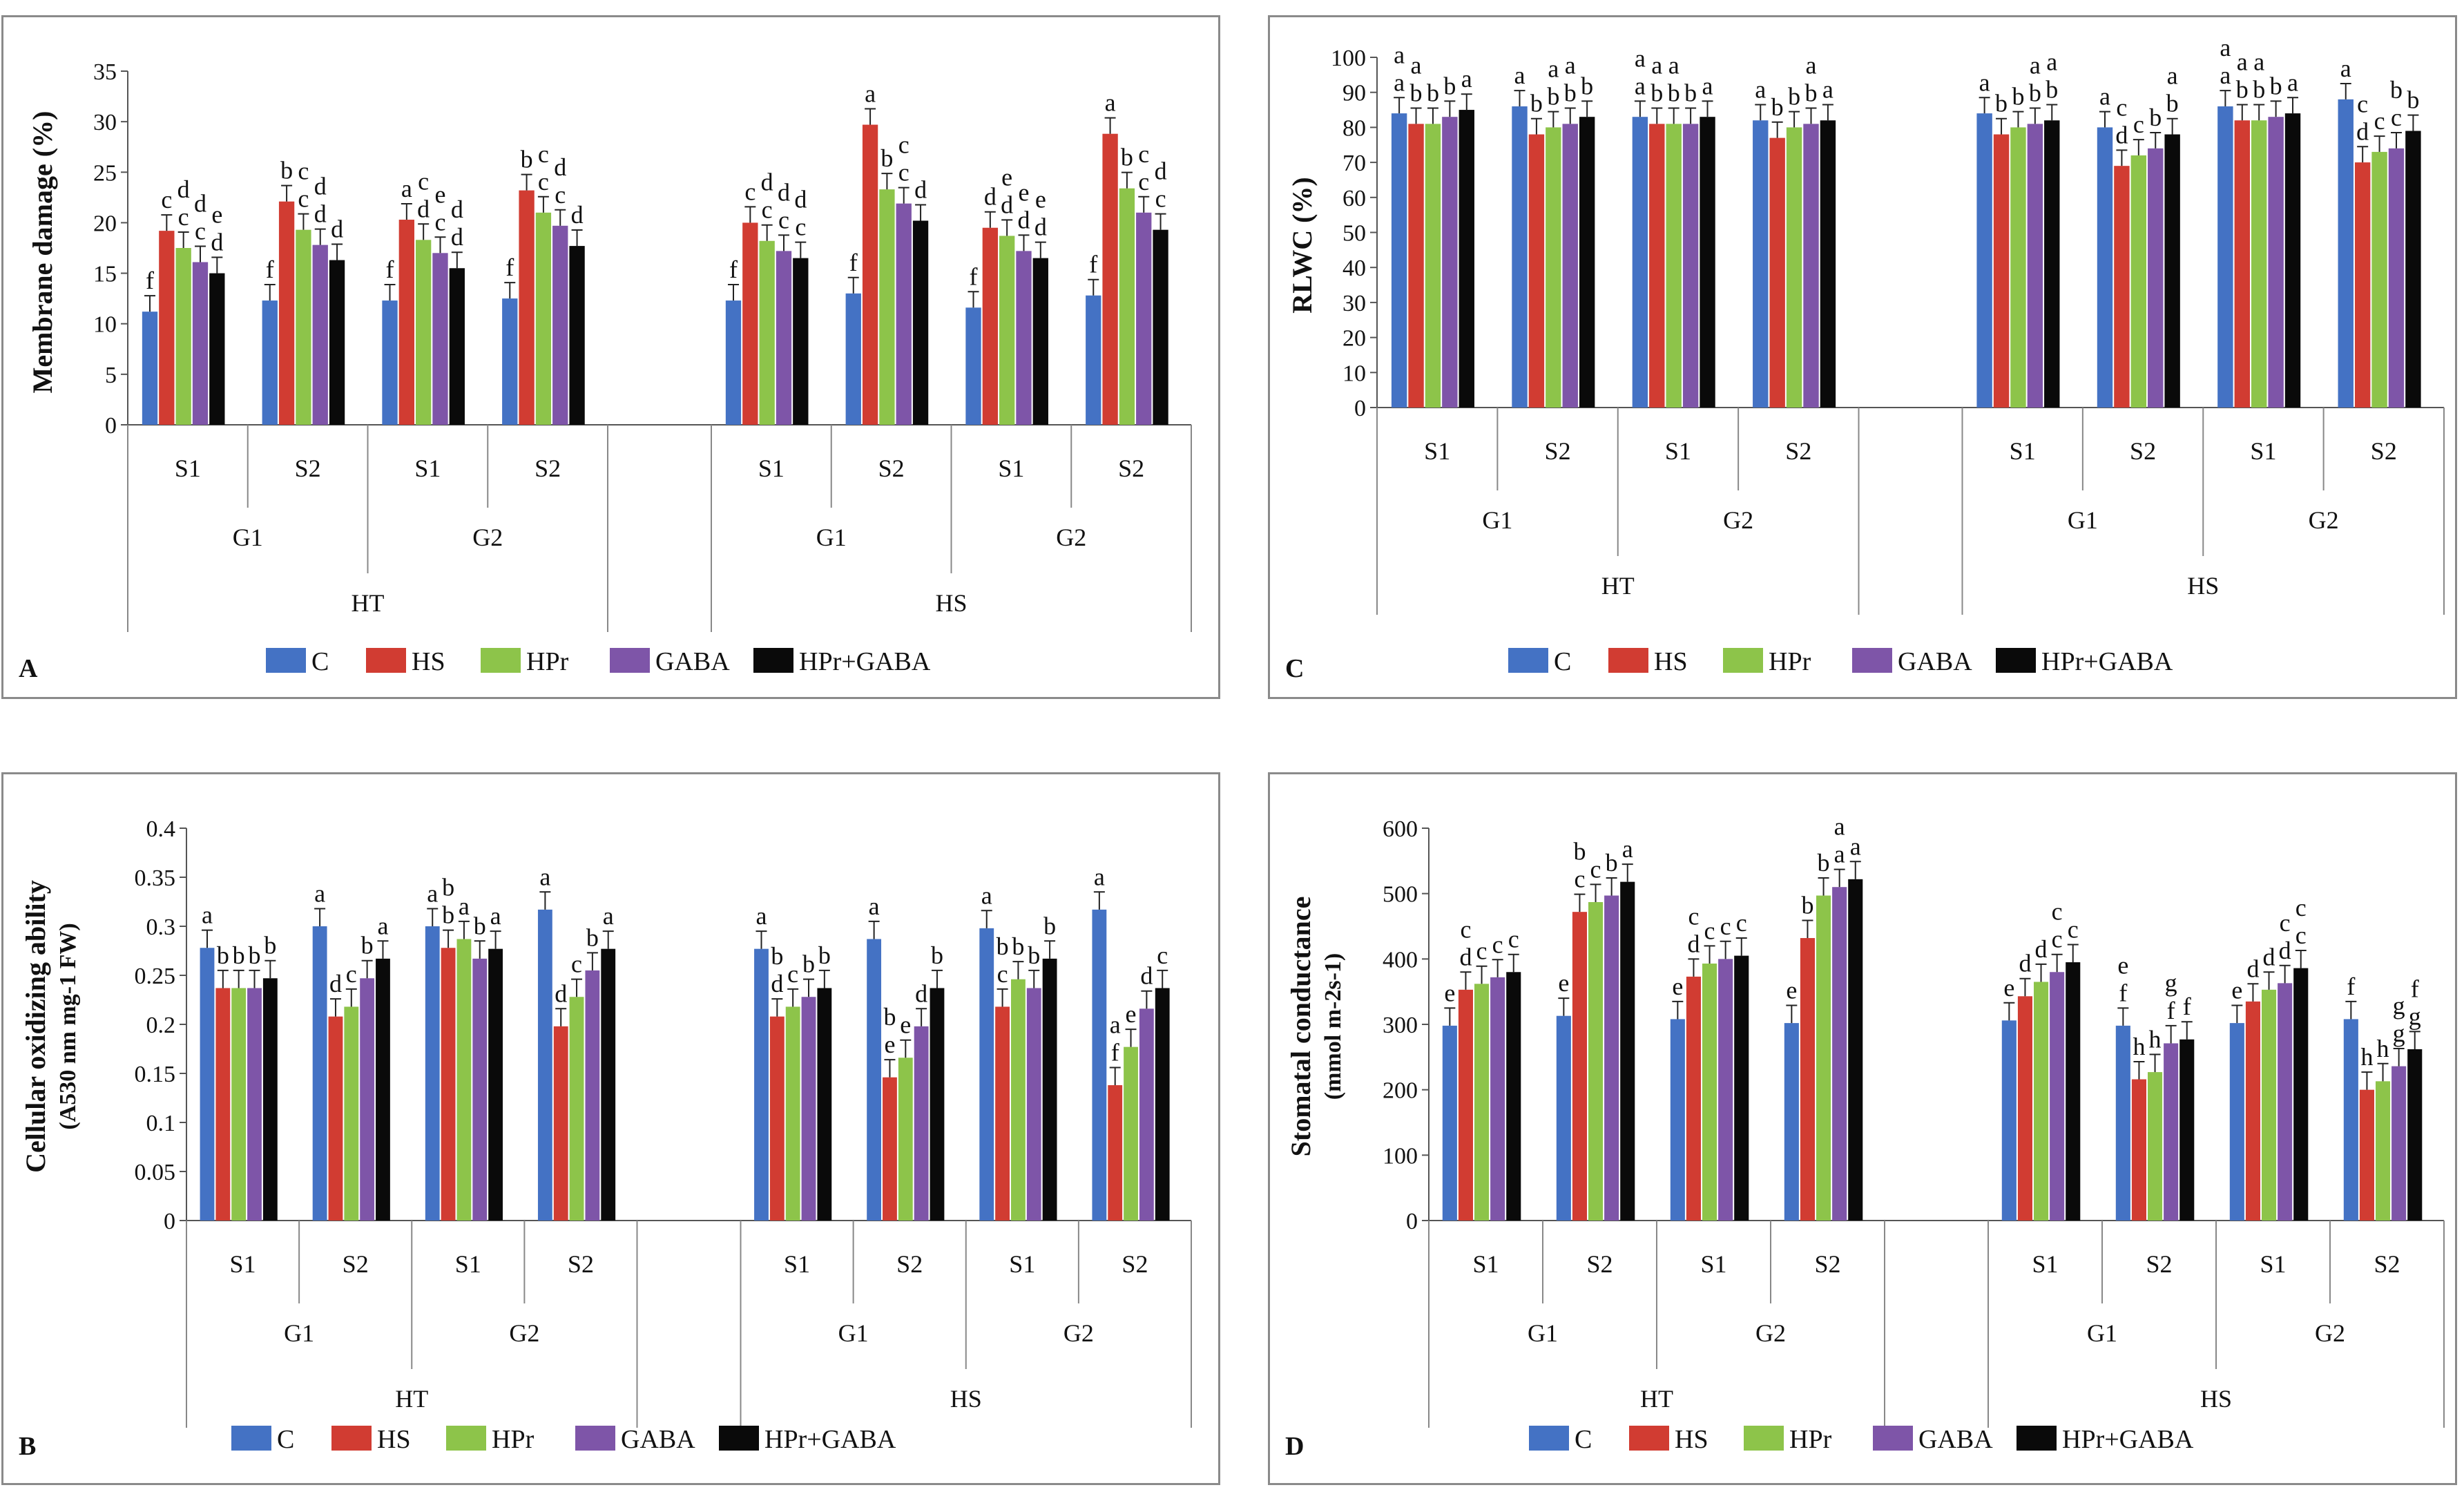 The image size is (2464, 1492). I want to click on legend-label: C, so click(320, 662).